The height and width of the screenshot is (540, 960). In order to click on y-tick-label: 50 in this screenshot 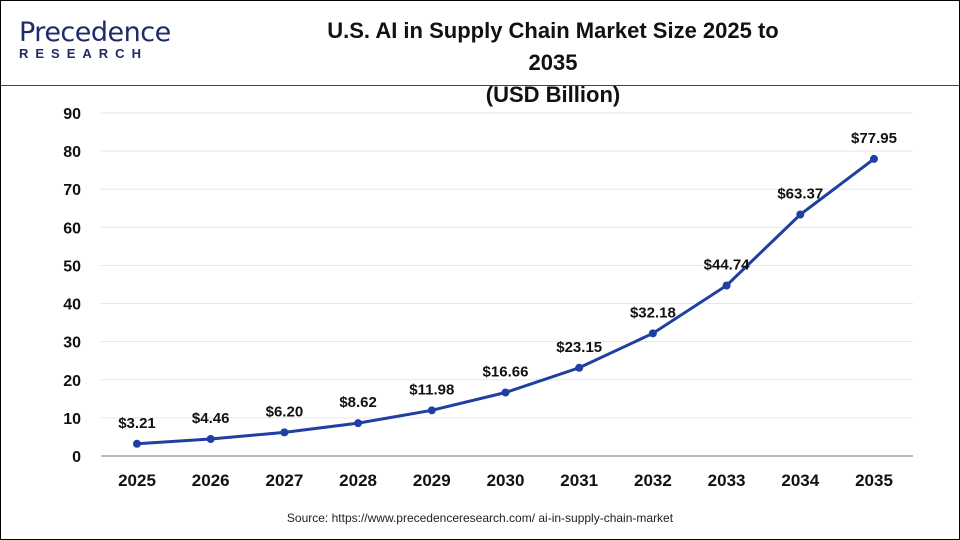, I will do `click(72, 266)`.